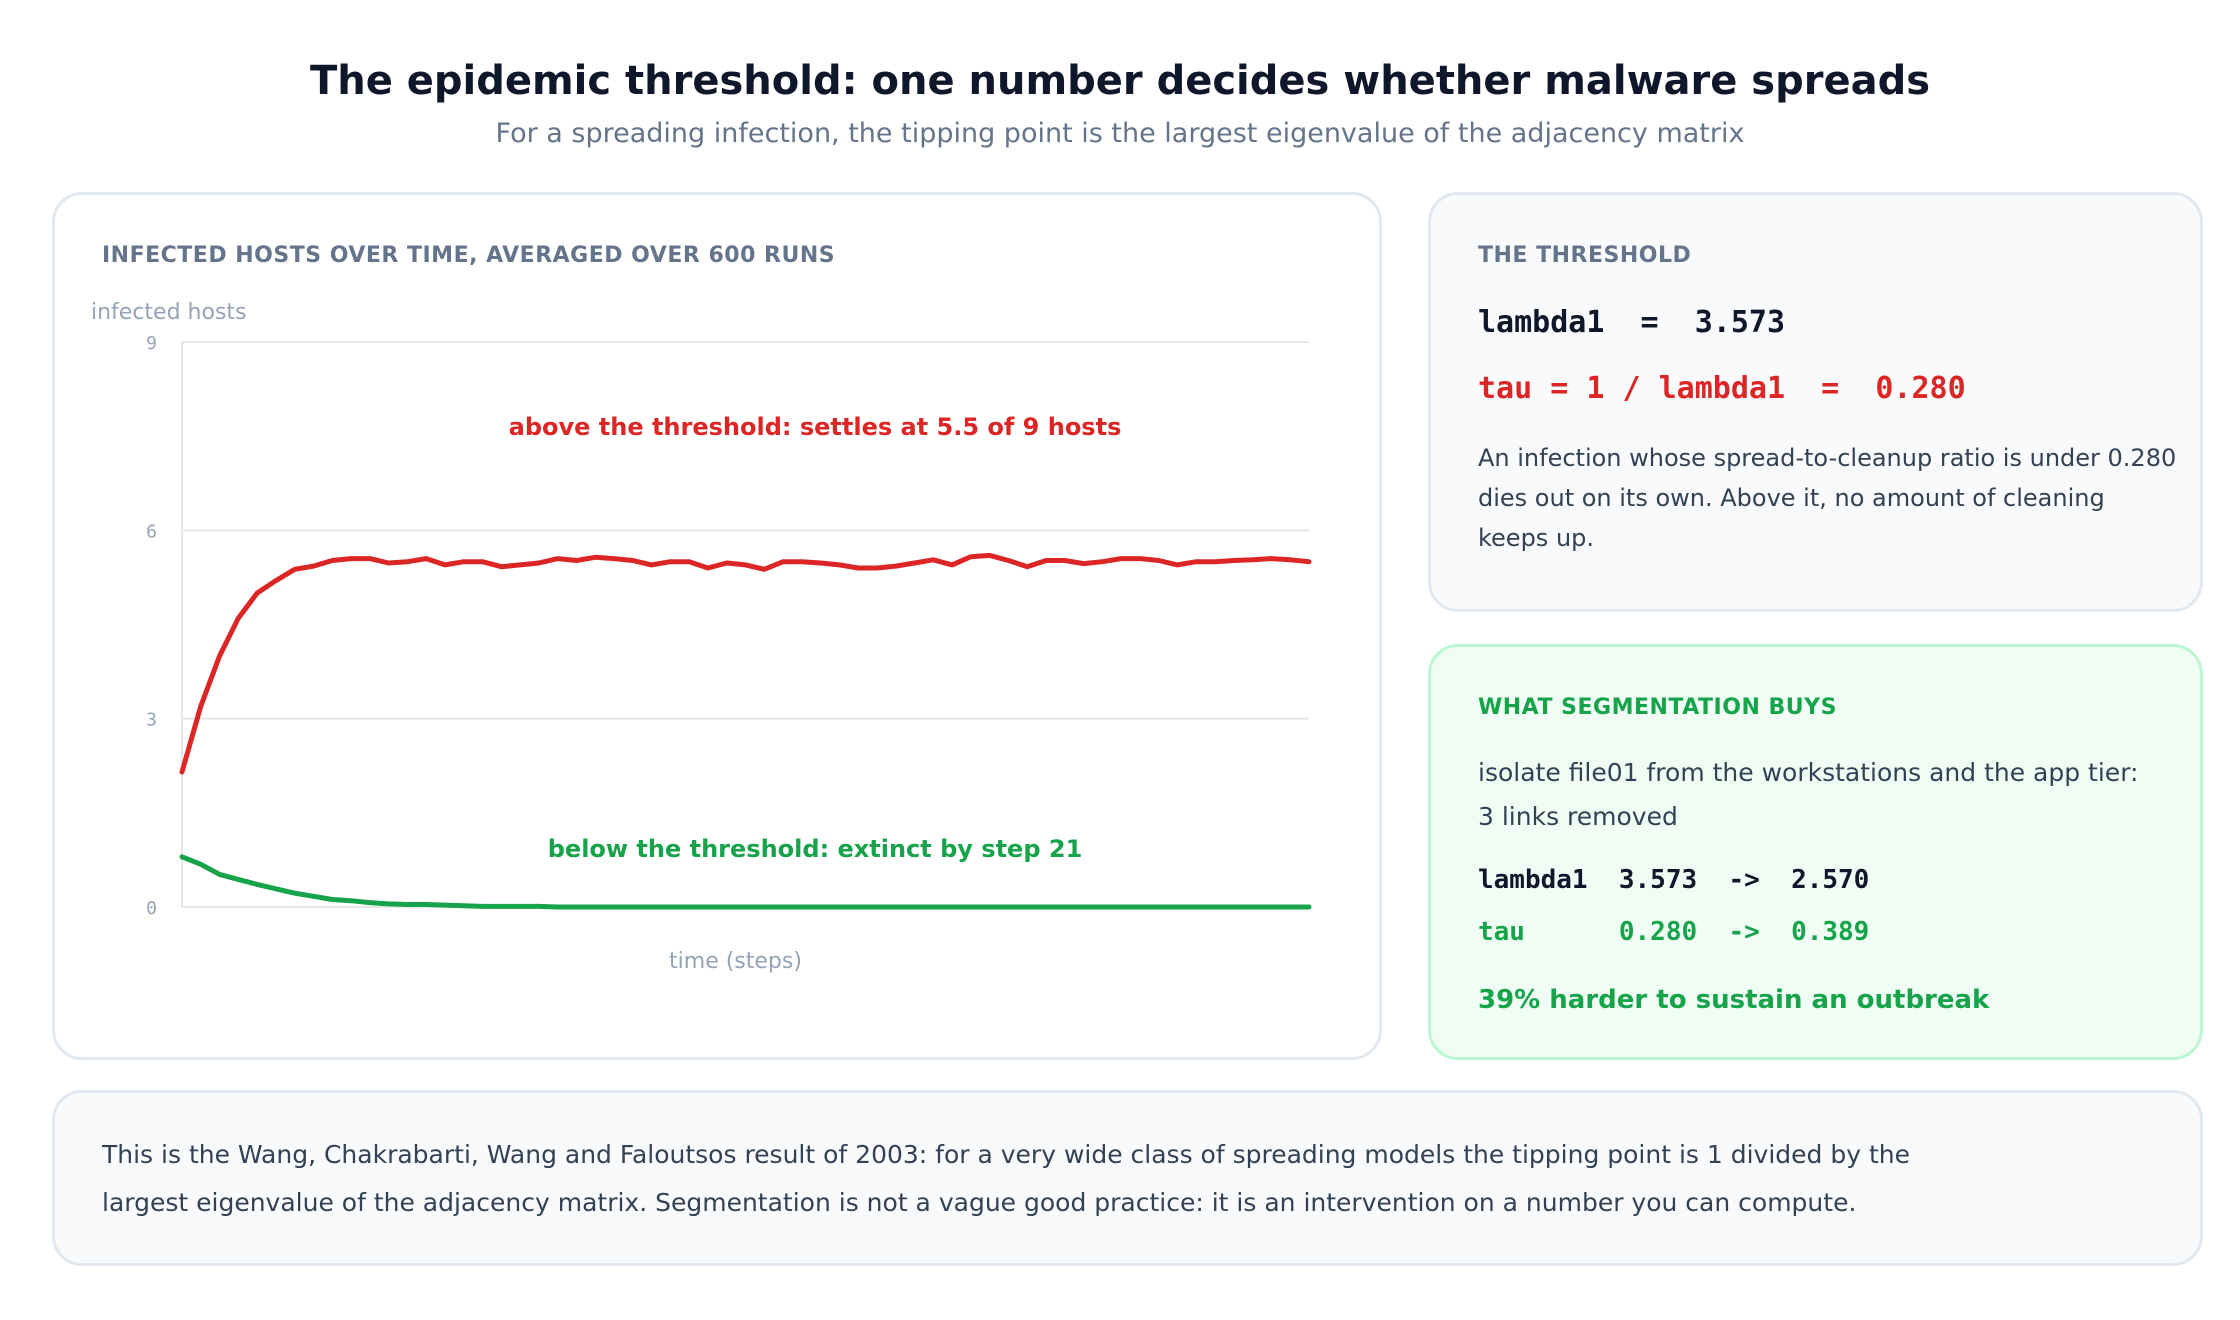  Describe the element at coordinates (1657, 707) in the screenshot. I see `segmentation-heading: WHAT SEGMENTATION BUYS` at that location.